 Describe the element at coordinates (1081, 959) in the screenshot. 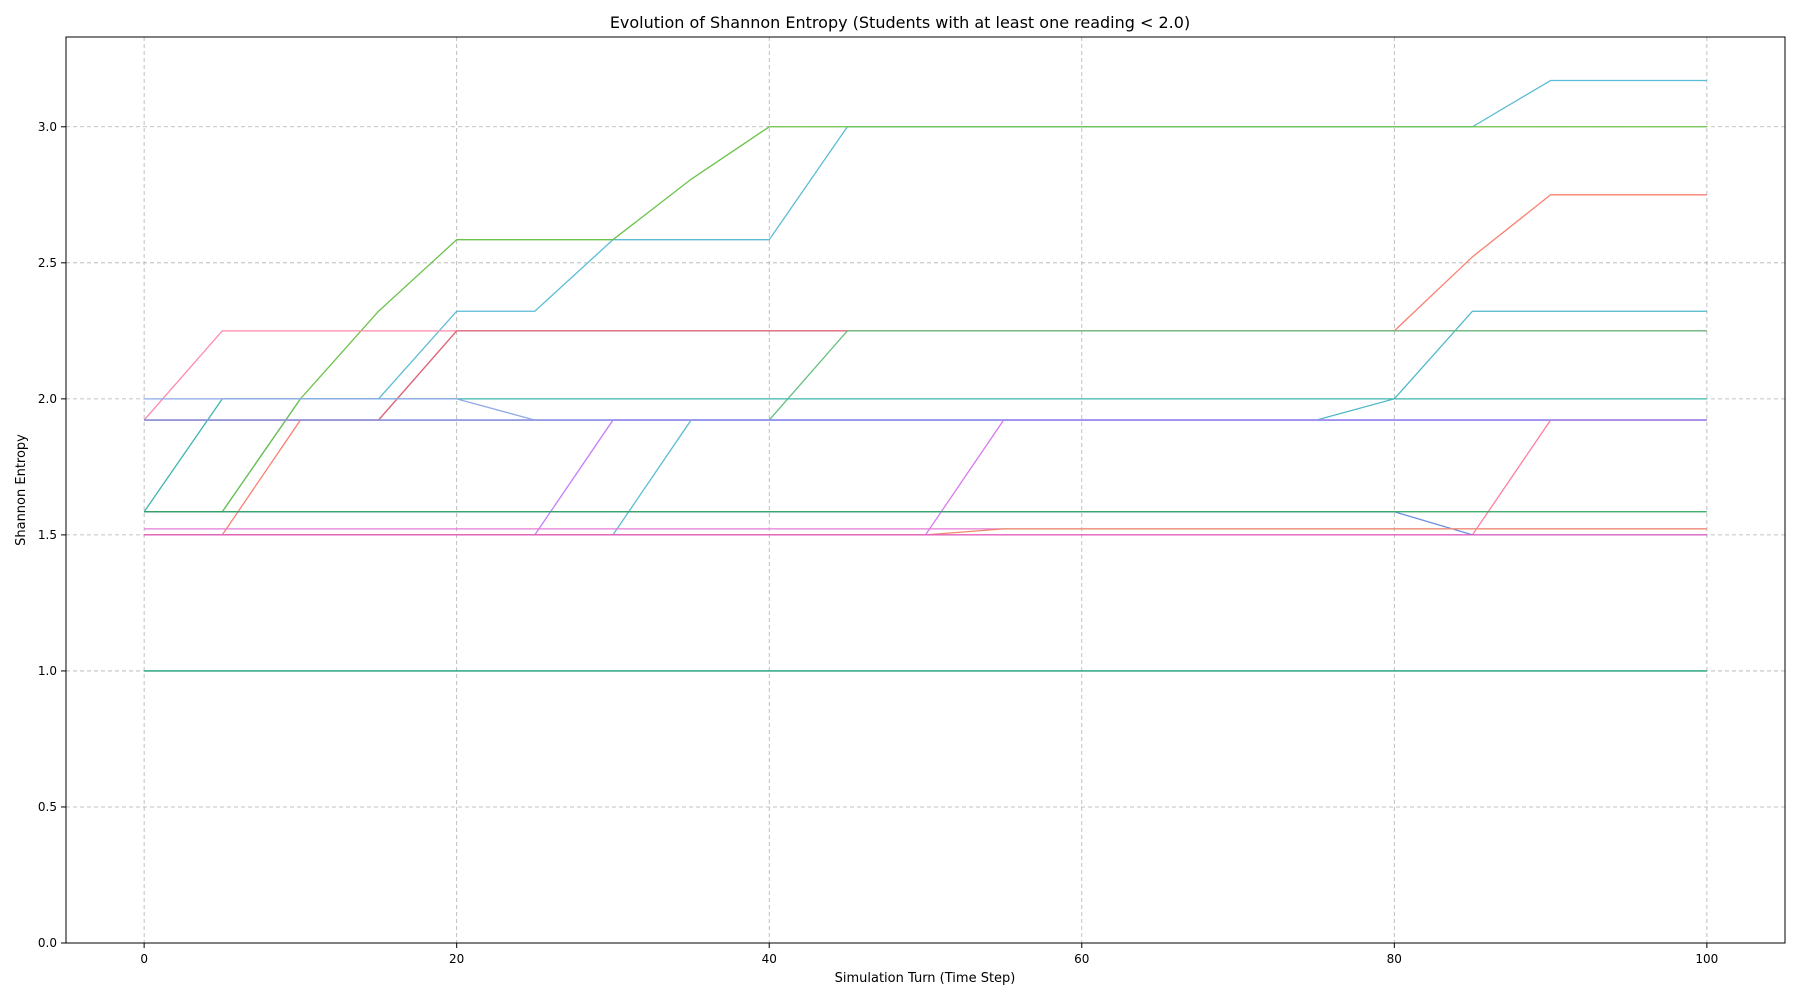

I see `x-tick-label: 60` at that location.